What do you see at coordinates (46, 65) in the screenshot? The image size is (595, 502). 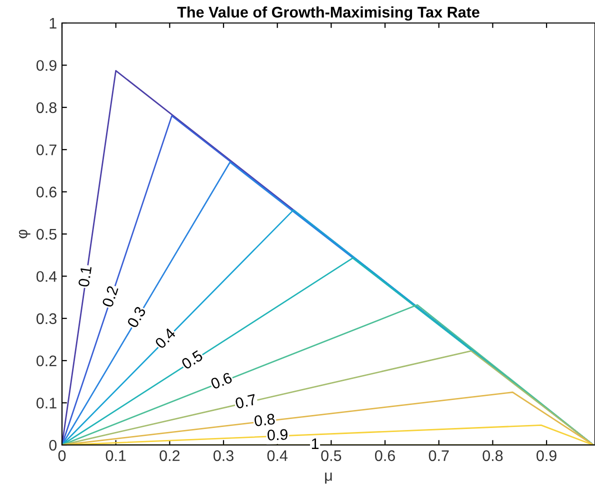 I see `y-tick-label: 0.9` at bounding box center [46, 65].